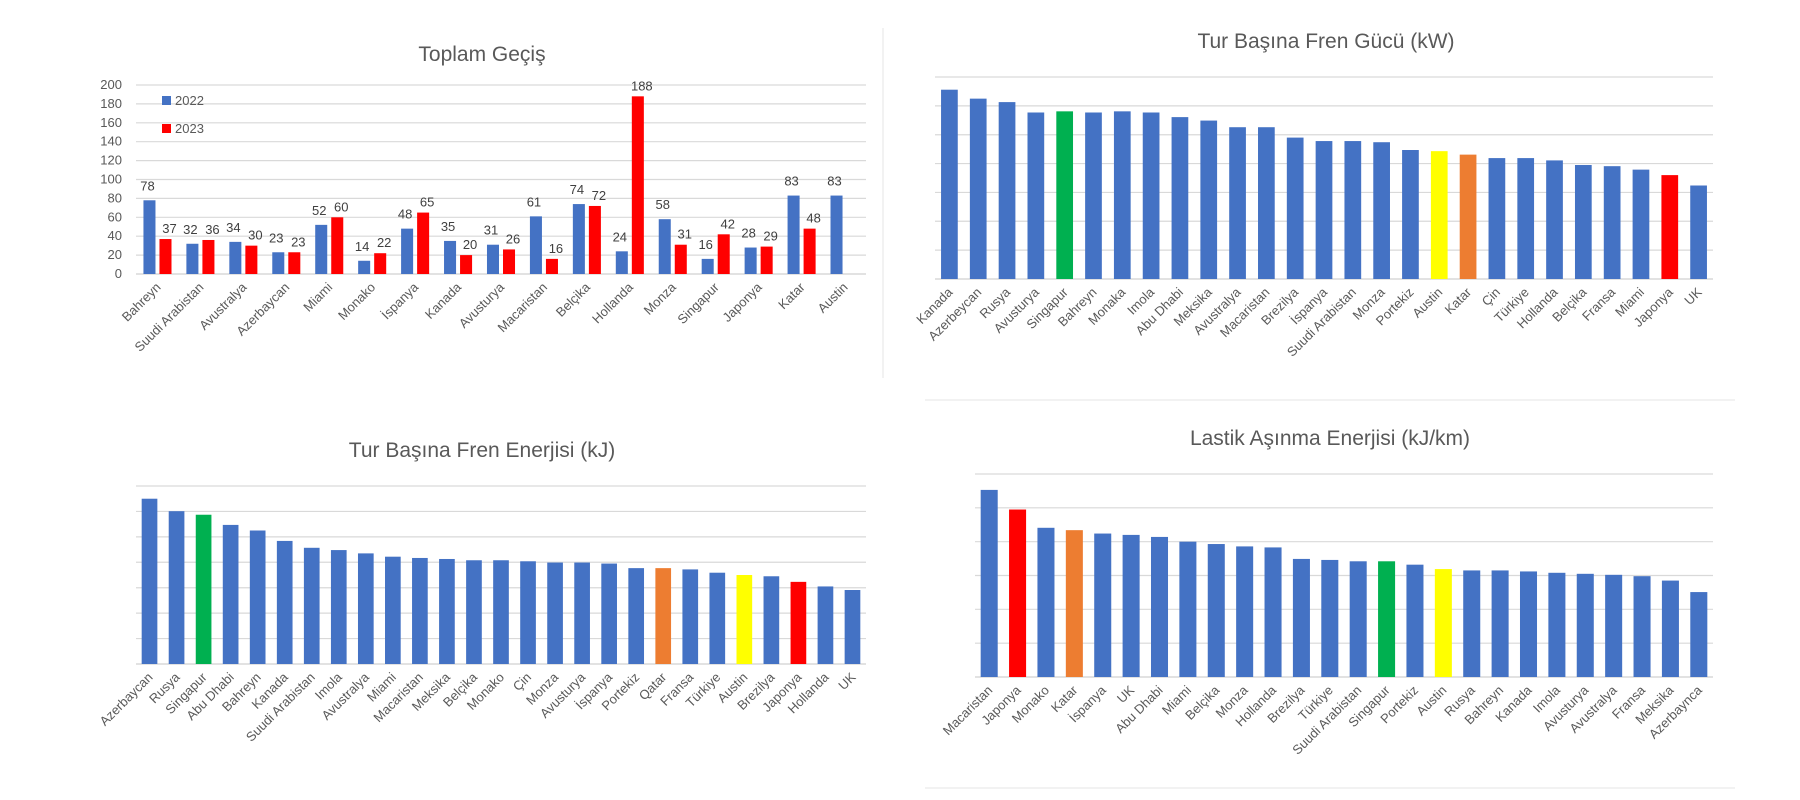 This screenshot has width=1800, height=800. Describe the element at coordinates (399, 300) in the screenshot. I see `x-tick-label: İspanya` at that location.